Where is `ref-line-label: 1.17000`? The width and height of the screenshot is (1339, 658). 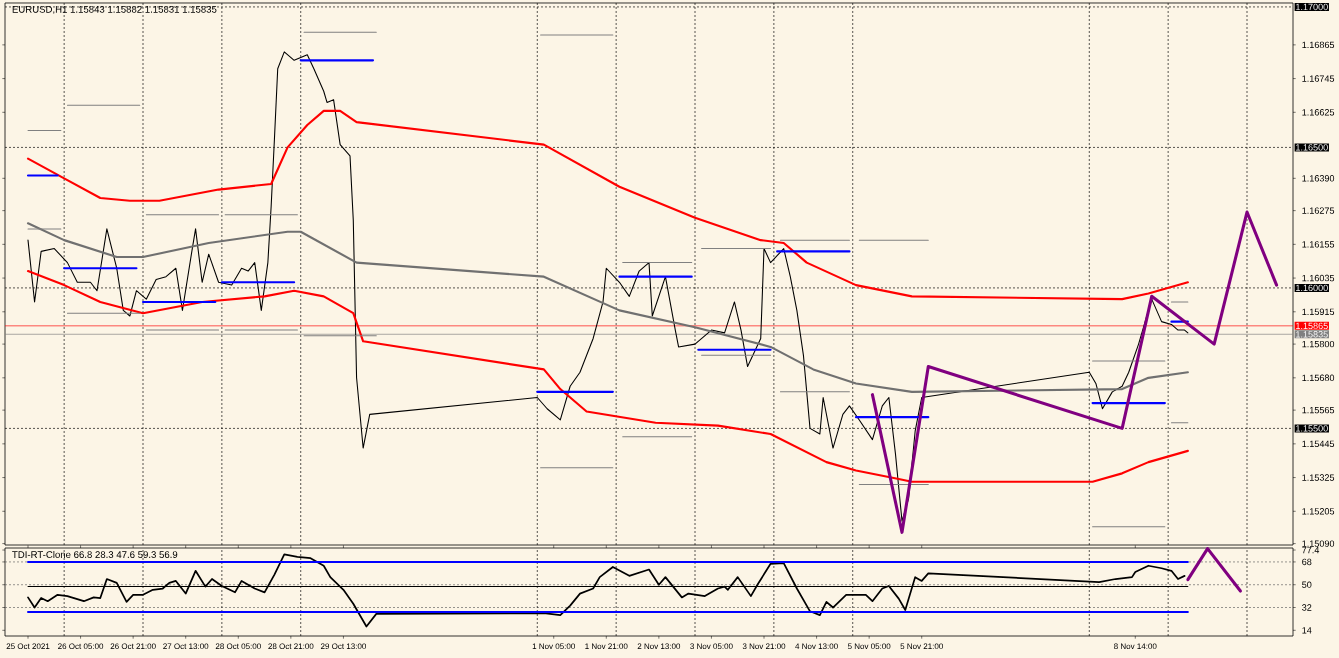 ref-line-label: 1.17000 is located at coordinates (1312, 7).